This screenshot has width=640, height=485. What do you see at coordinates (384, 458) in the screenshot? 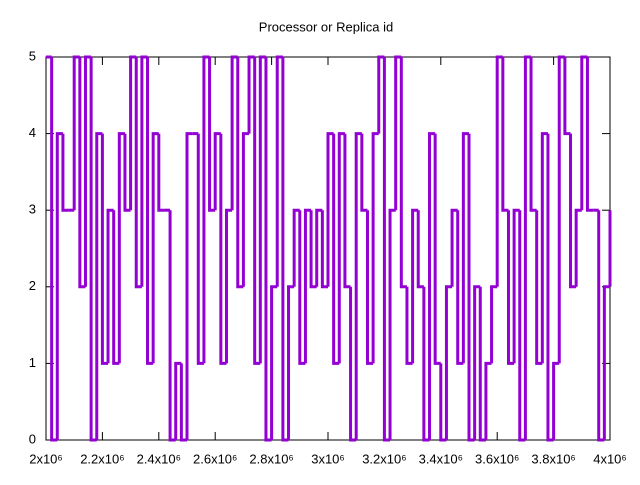
I see `x-tick-label: 3.2x10⁶` at bounding box center [384, 458].